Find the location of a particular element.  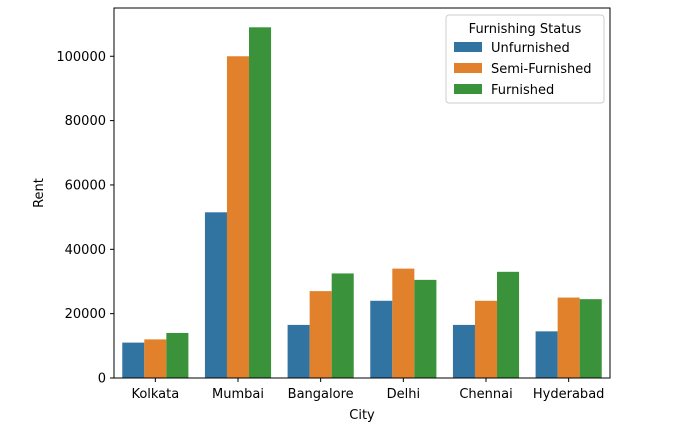

legend-label: Semi-Furnished is located at coordinates (541, 69).